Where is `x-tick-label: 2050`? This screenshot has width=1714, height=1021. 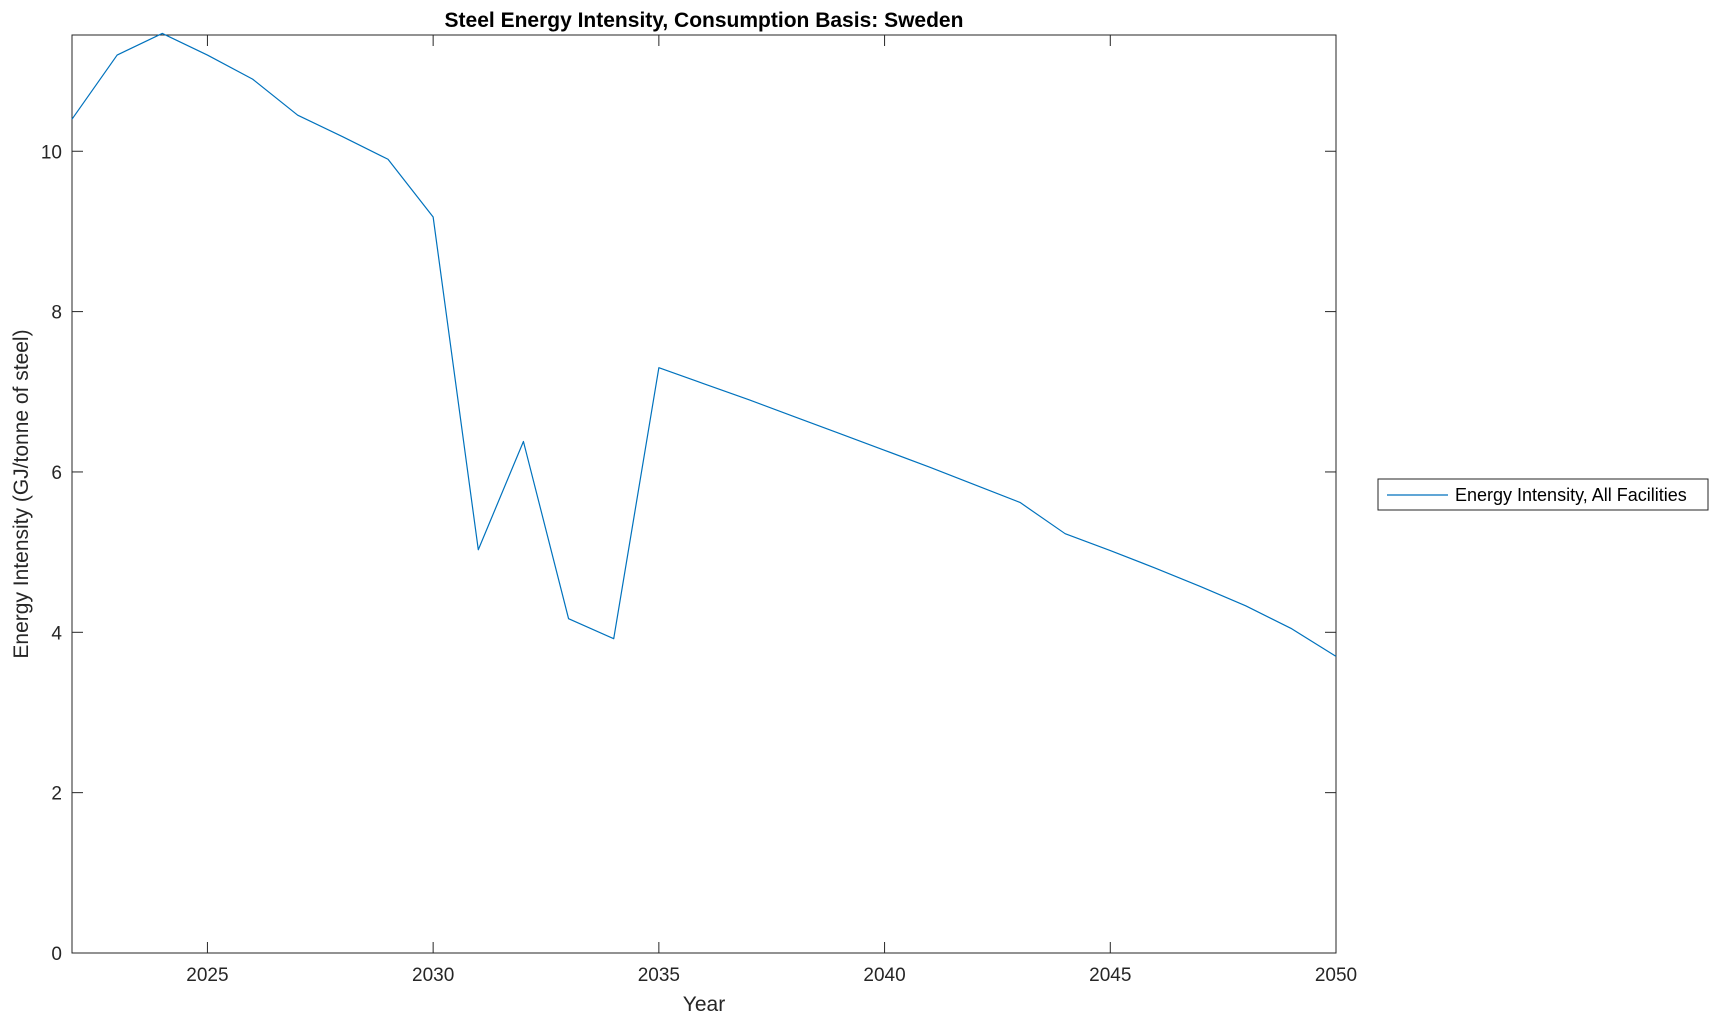
x-tick-label: 2050 is located at coordinates (1336, 975).